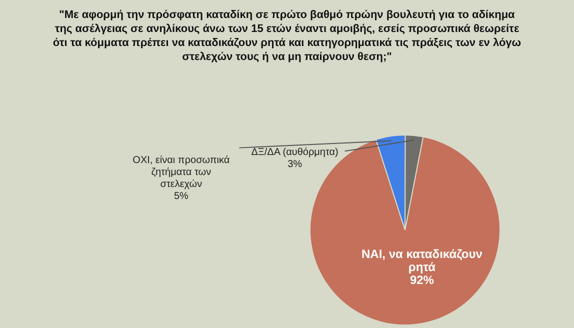 This screenshot has height=328, width=574. What do you see at coordinates (287, 36) in the screenshot?
I see `chart-title: "Με αφορμή την πρόσφατη καταδίκη σε πρώτο βαθμό πρώην βουλευτή για το αδίκημα της ασέλγειας σε ανηλίκους άνω των 15 ετών έναντι αμοιβής, εσείς προσωπικά θεωρείτε ότι τα κόμματα πρέπει να καταδικάζουν ρητά και κατηγορηματικά τις πράξεις των εν λόγω στελεχών τους ή να μη παίρνουν θεση;"` at bounding box center [287, 36].